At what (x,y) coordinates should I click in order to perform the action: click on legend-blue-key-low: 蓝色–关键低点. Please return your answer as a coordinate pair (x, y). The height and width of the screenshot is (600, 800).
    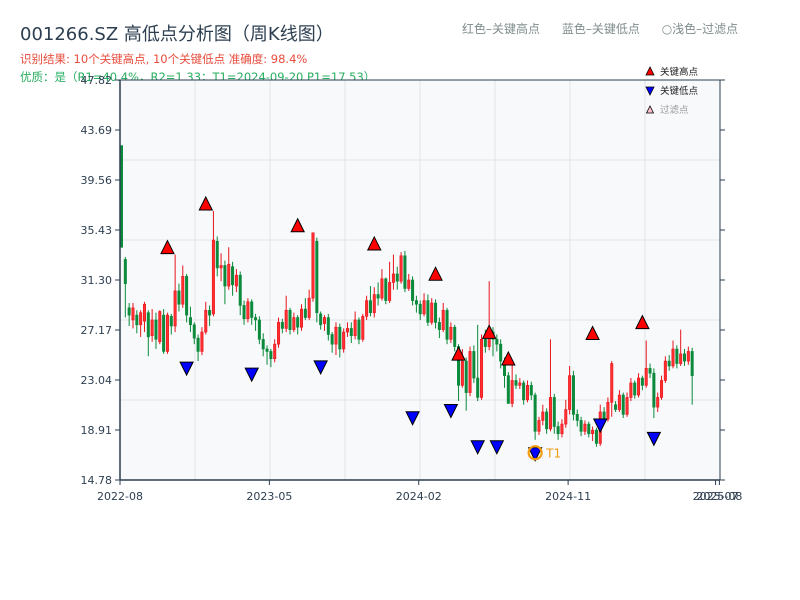
    Looking at the image, I should click on (600, 29).